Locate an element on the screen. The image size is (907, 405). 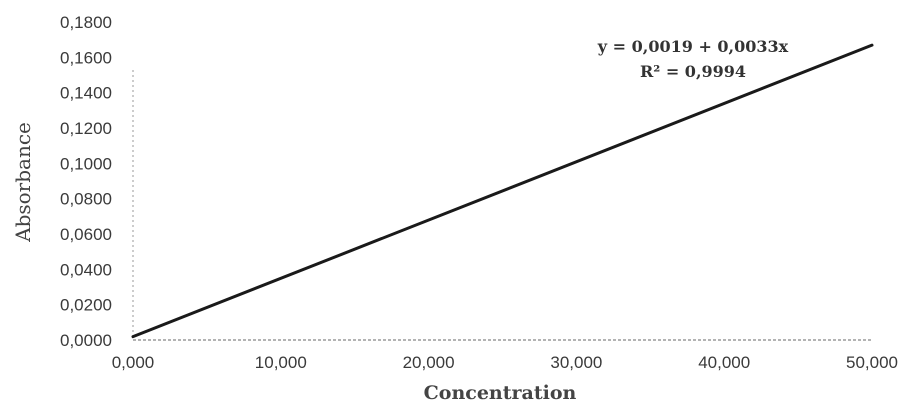
y-tick-label: 0,0800 is located at coordinates (86, 199).